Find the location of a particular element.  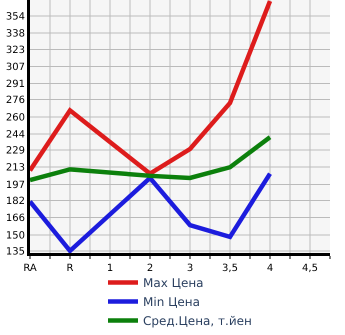

x-tick-label: 1 is located at coordinates (110, 268).